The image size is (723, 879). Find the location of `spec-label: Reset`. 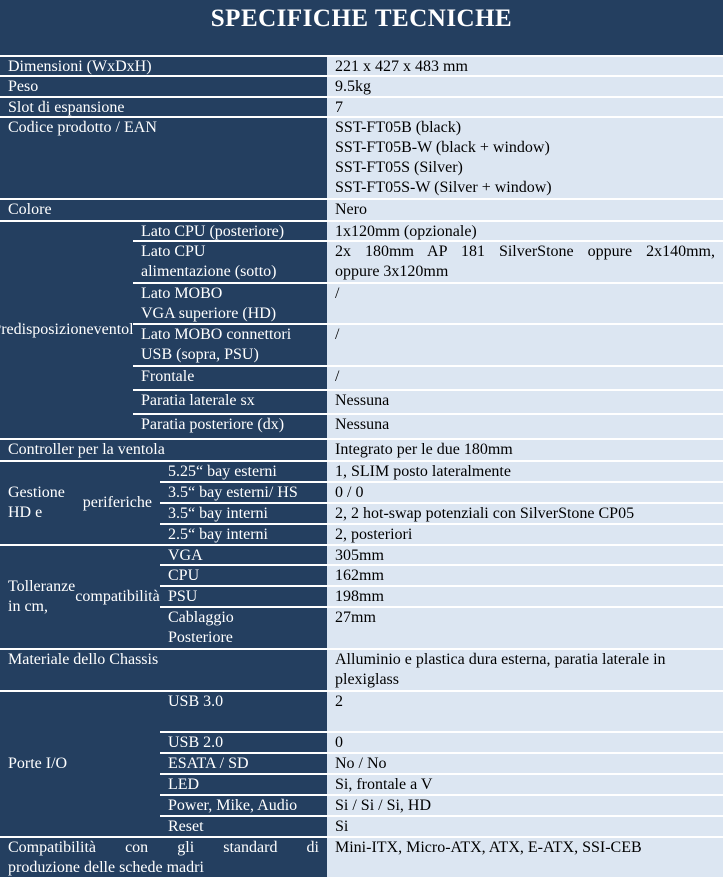

spec-label: Reset is located at coordinates (243, 825).